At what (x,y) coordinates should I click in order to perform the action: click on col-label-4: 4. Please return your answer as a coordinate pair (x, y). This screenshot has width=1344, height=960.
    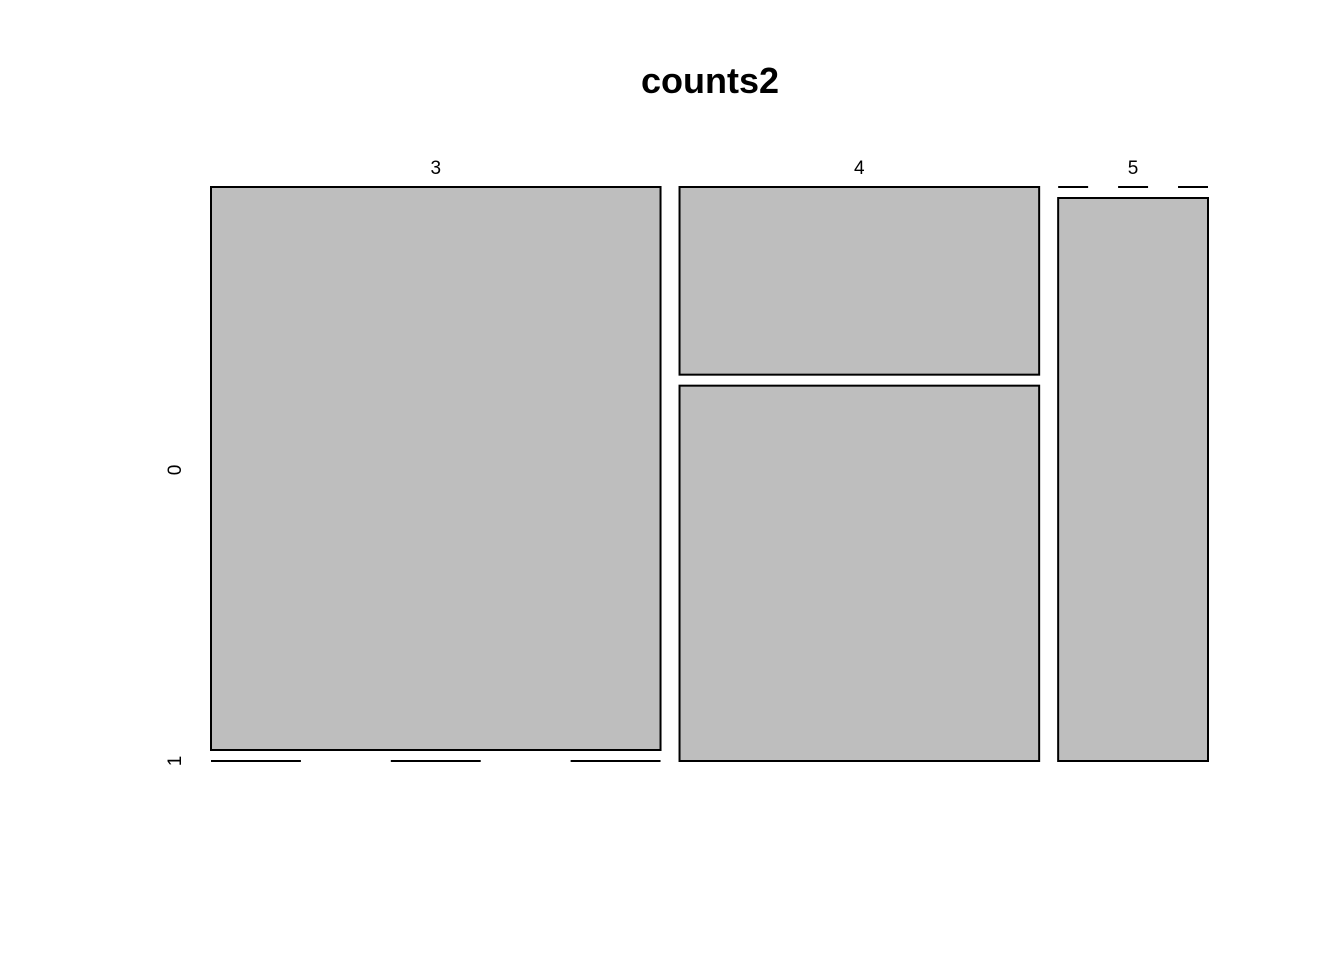
    Looking at the image, I should click on (859, 168).